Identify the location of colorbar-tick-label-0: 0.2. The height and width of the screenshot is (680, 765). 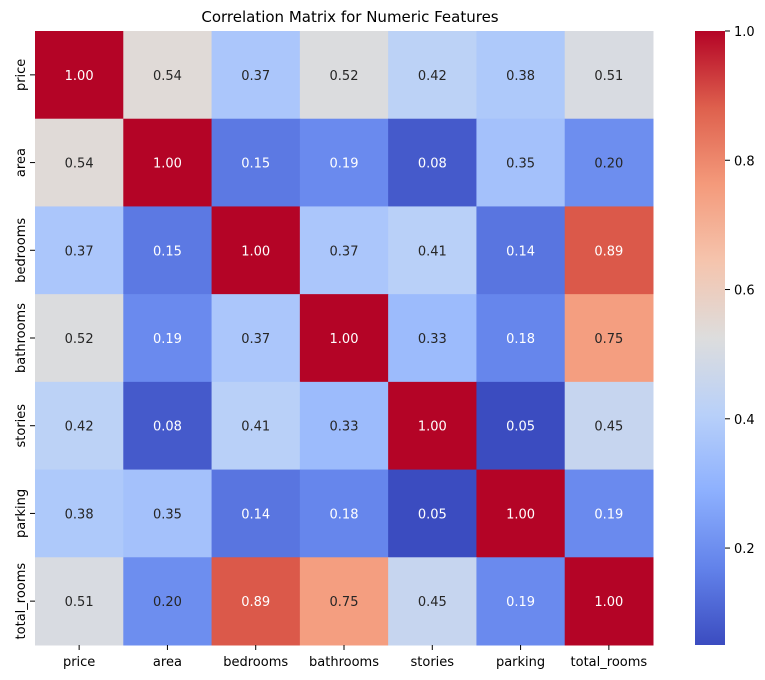
(744, 549).